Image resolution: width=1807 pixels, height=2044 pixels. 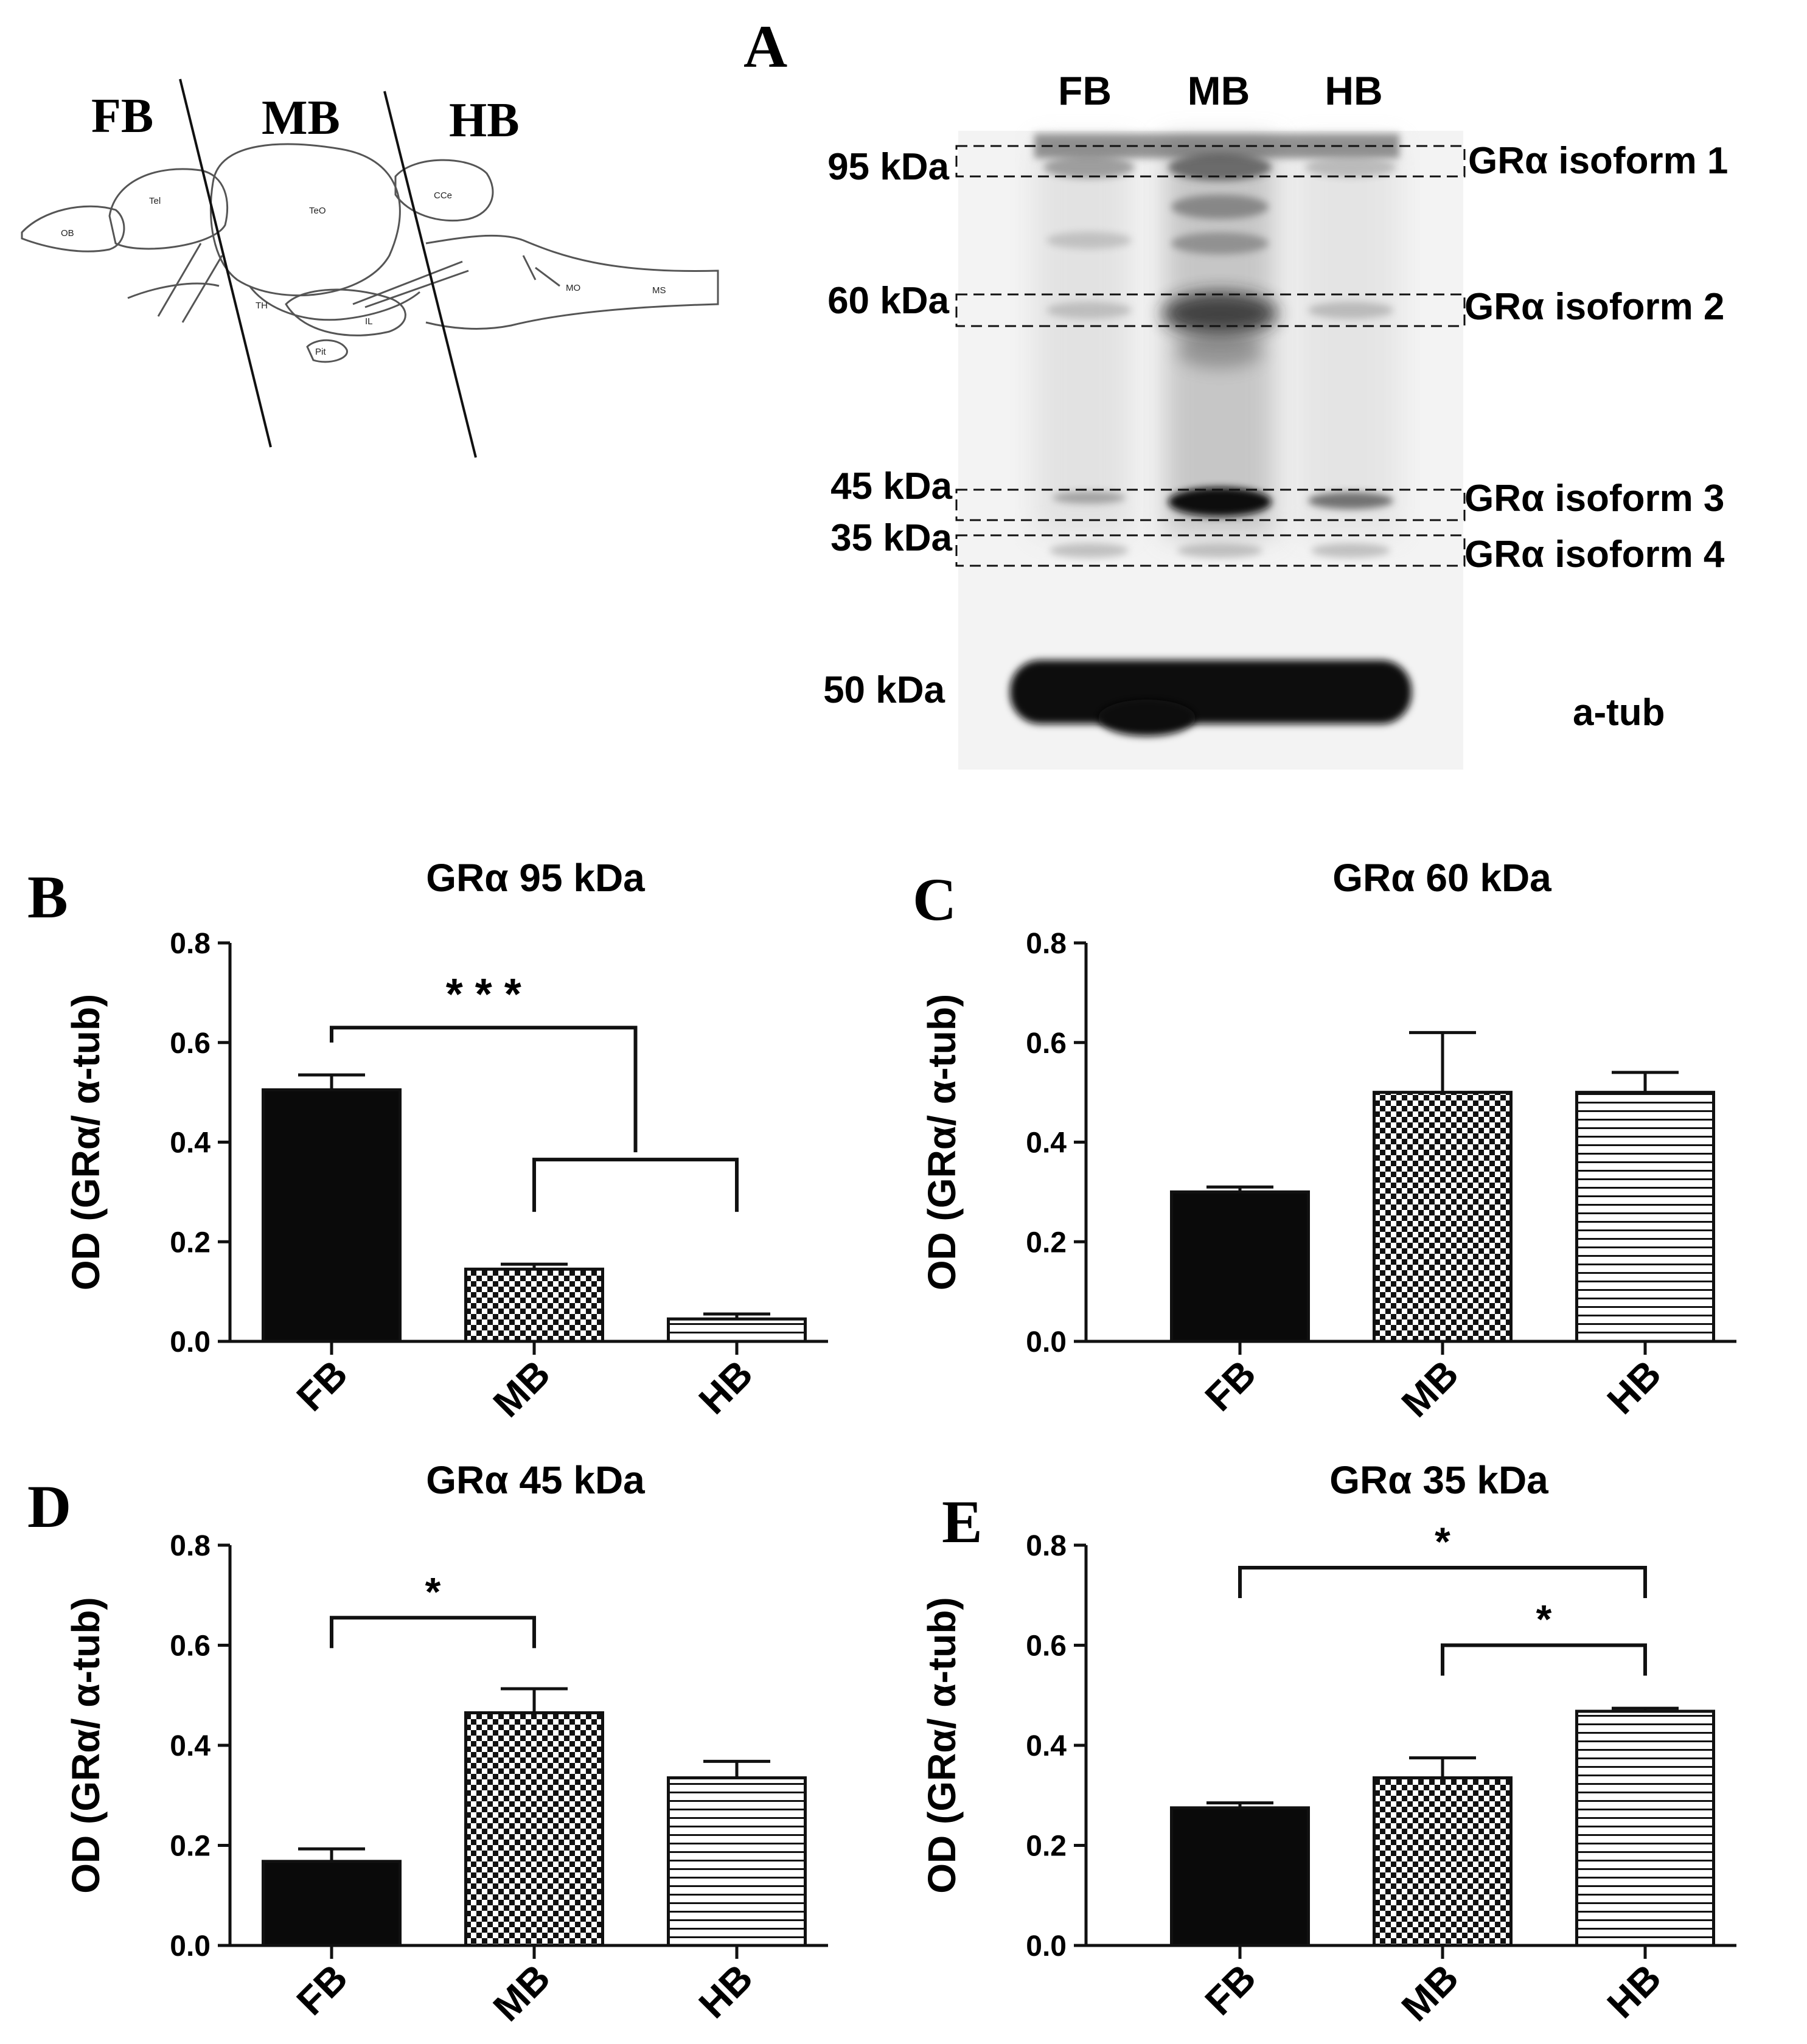 I want to click on isoform-boxes, so click(x=1210, y=356).